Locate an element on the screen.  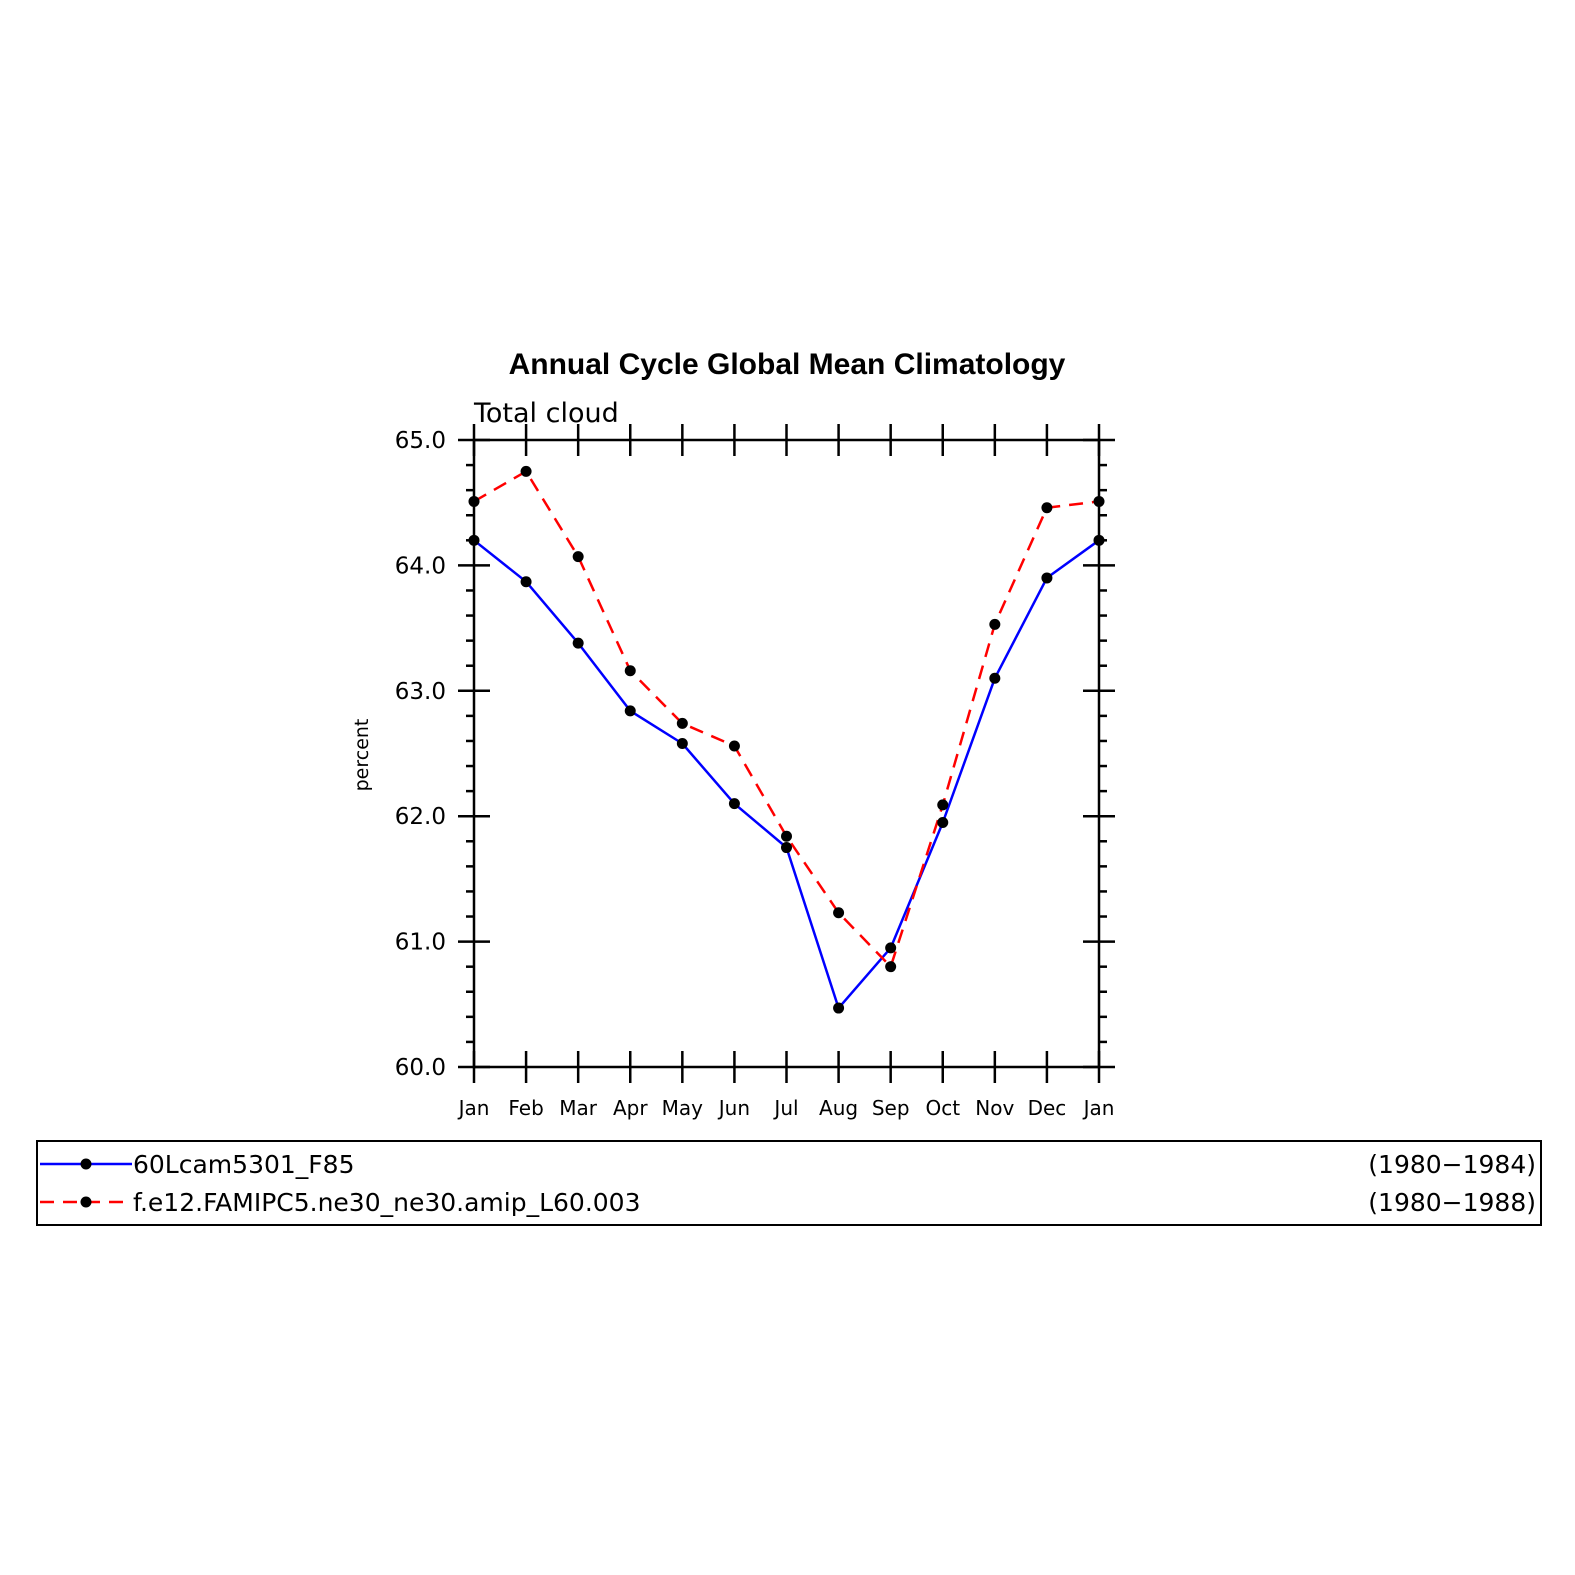
y-tick-labels: 60.0 61.0 62.0 63.0 64.0 65.0 is located at coordinates (420, 754).